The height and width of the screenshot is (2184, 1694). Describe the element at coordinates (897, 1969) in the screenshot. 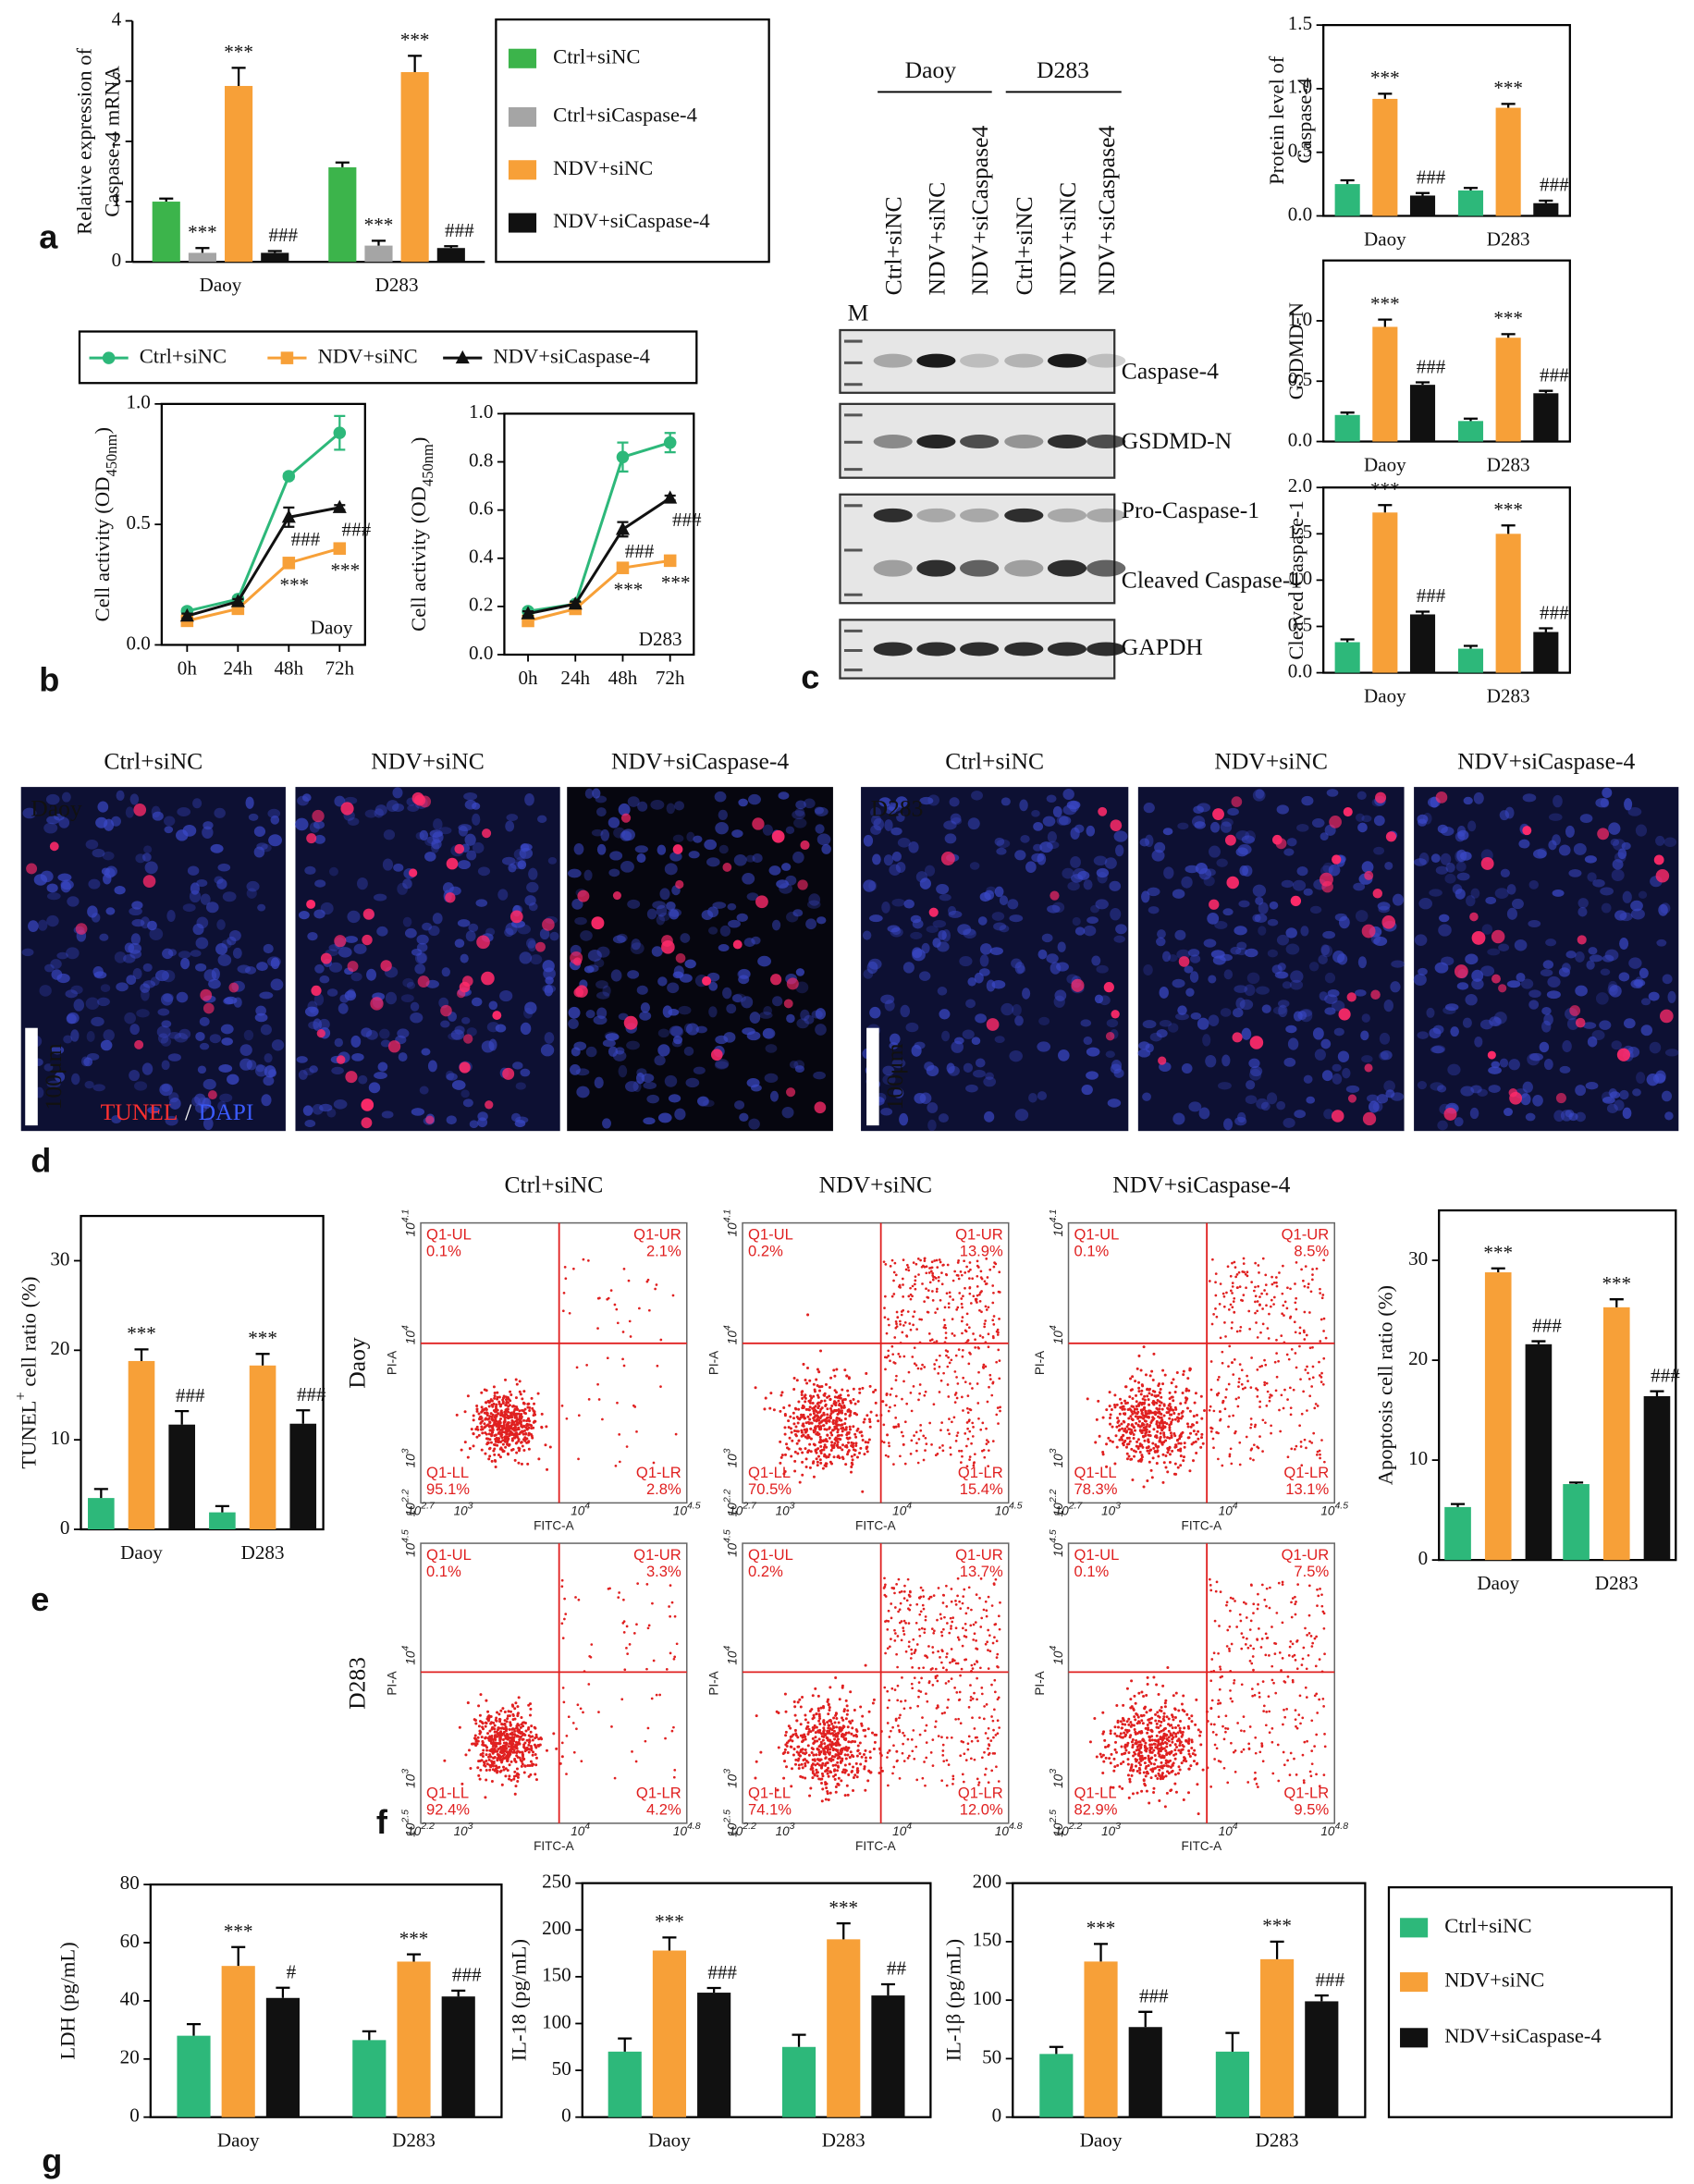

I see `significance-label: ##` at that location.